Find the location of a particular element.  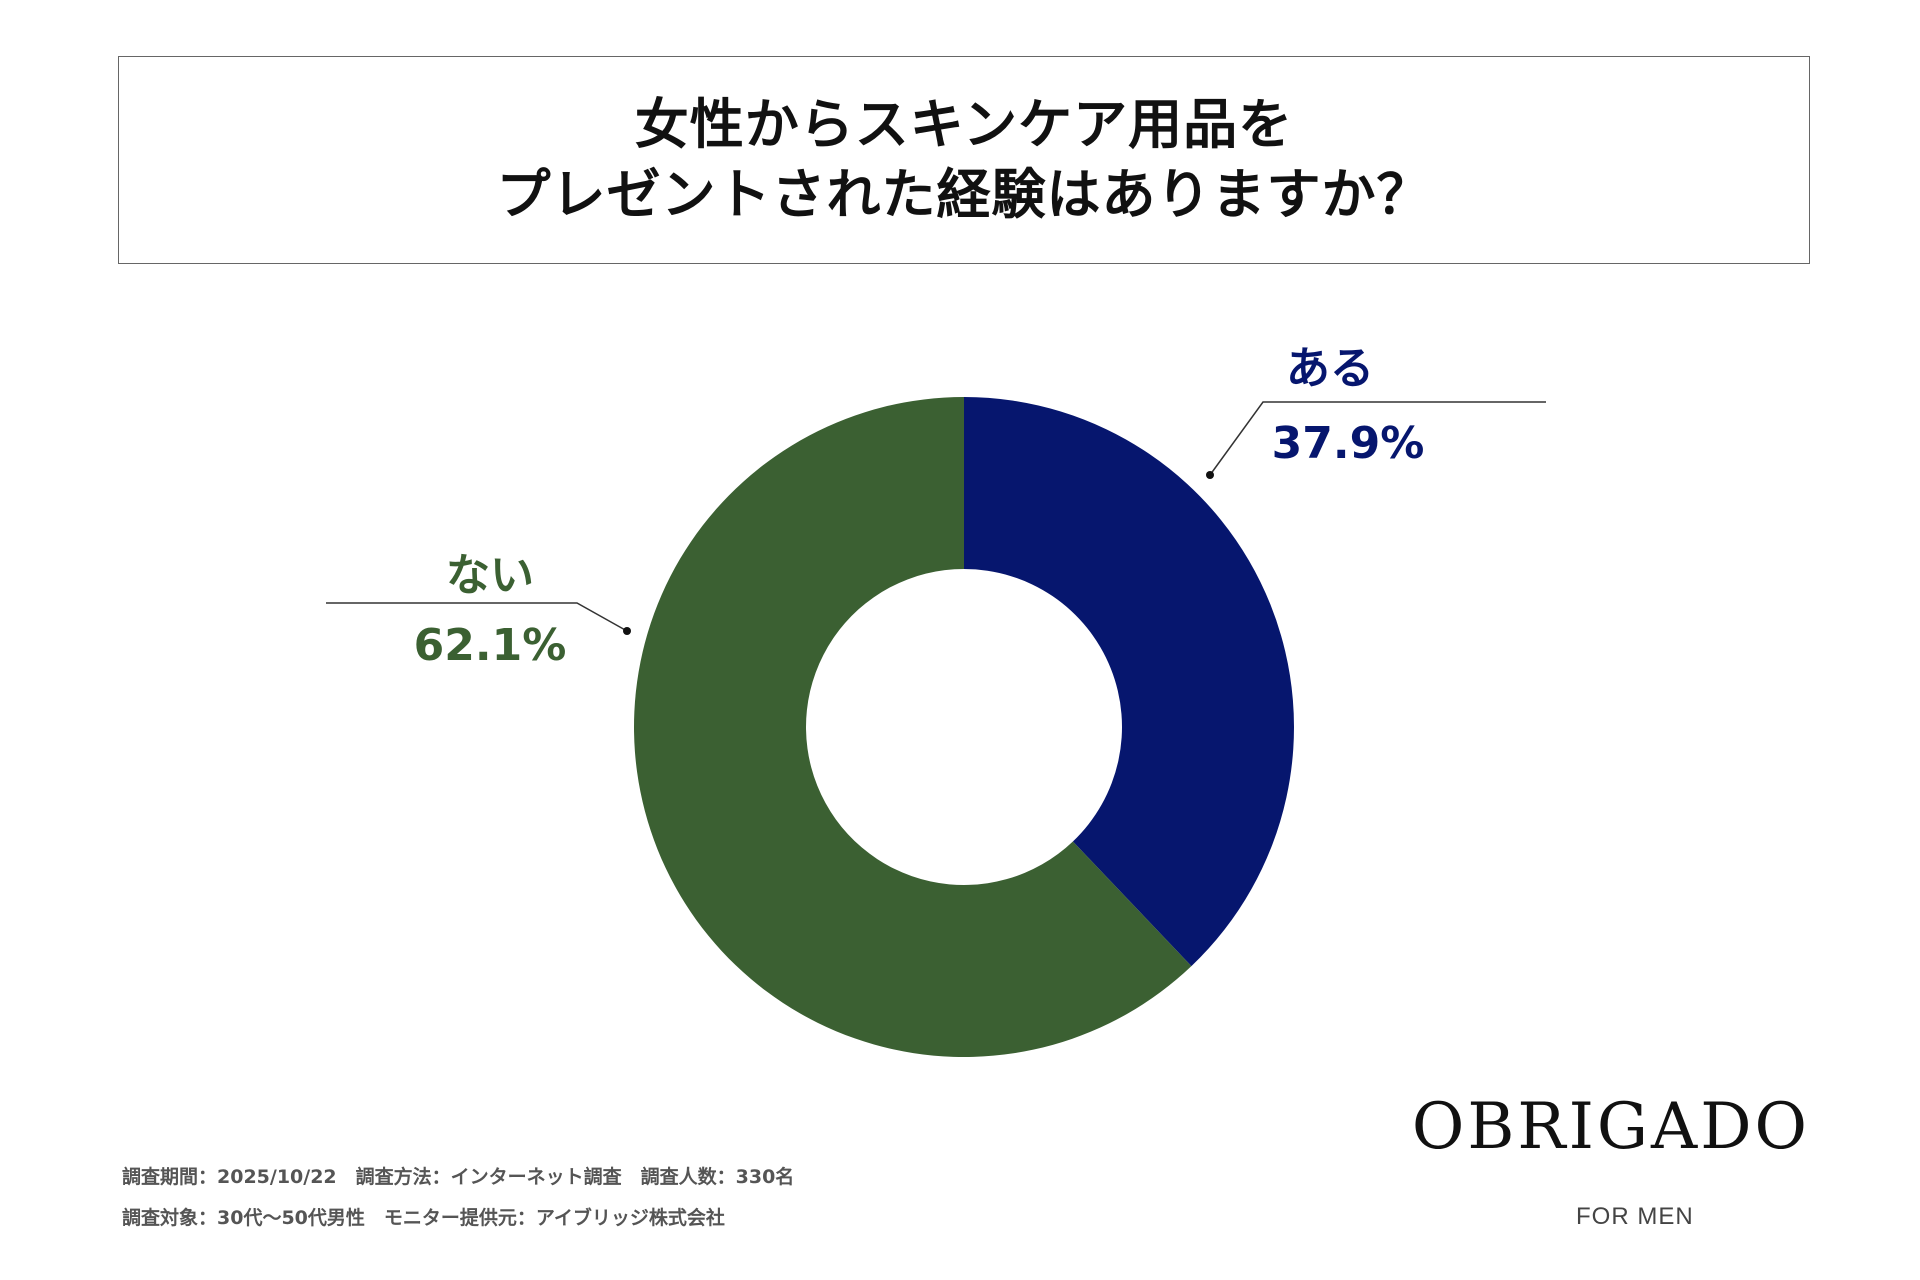

leader-line-nai is located at coordinates (477, 617).